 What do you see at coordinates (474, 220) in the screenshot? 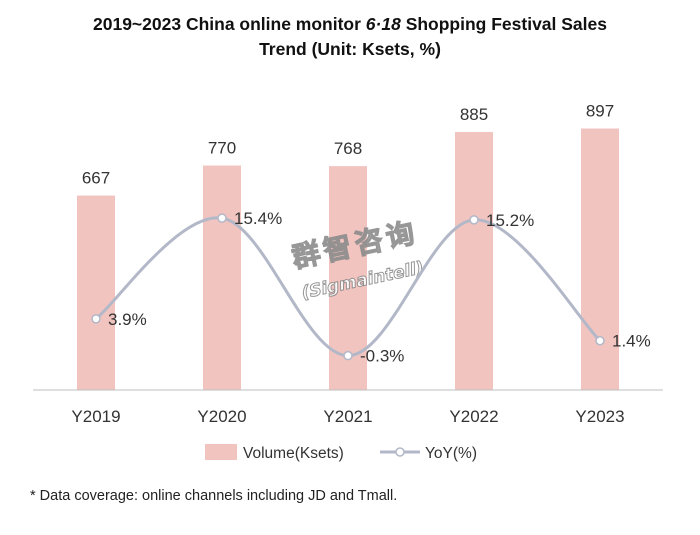
I see `yoy-point-y2022` at bounding box center [474, 220].